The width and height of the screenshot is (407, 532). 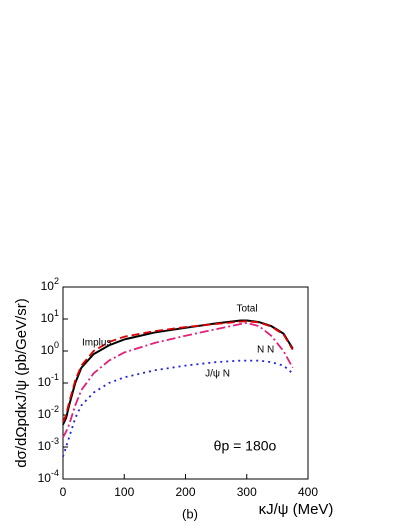 What do you see at coordinates (296, 509) in the screenshot?
I see `x-axis-label: κJ/ψ (MeV)` at bounding box center [296, 509].